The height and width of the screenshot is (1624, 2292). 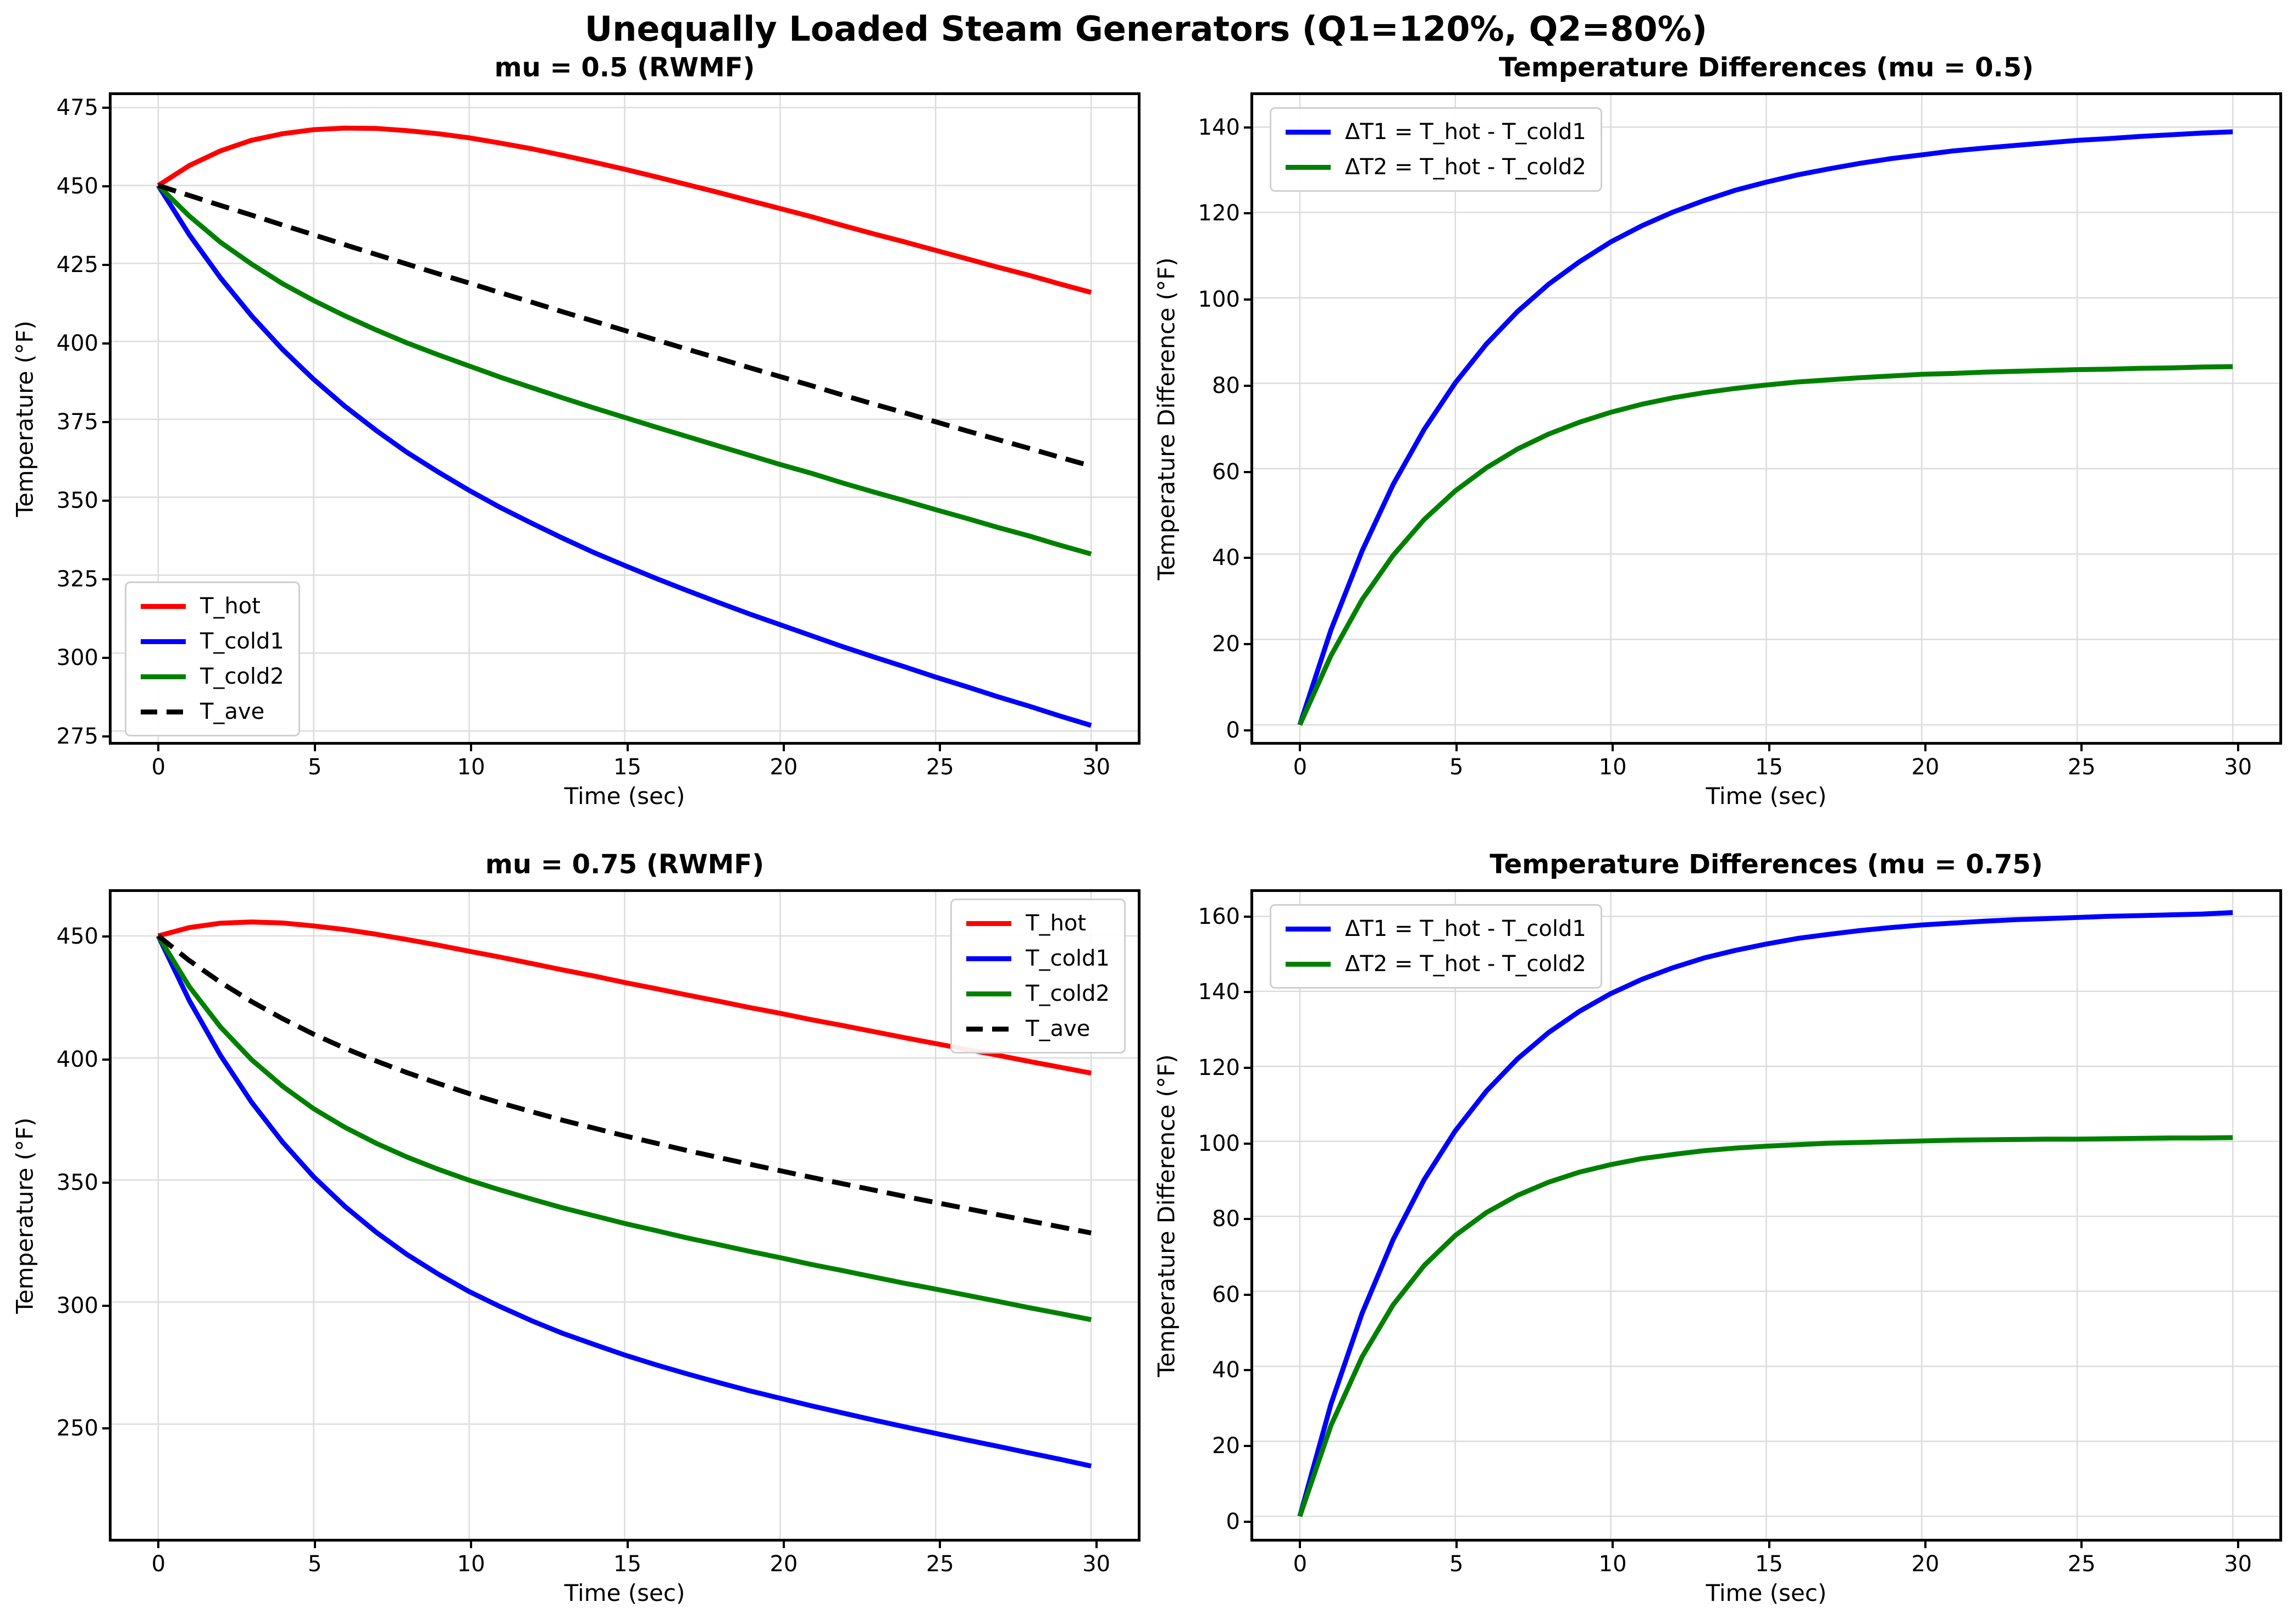 What do you see at coordinates (77, 186) in the screenshot?
I see `y-tick-label: 450` at bounding box center [77, 186].